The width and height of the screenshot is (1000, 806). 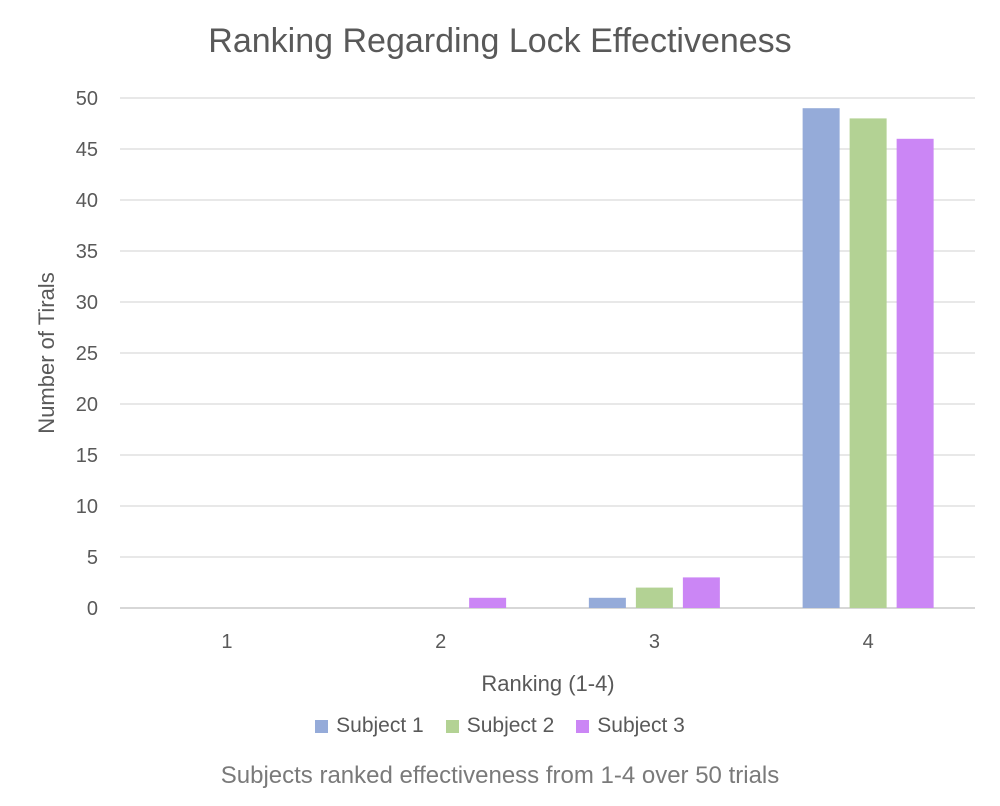 I want to click on y-tick-label: 40, so click(x=87, y=201).